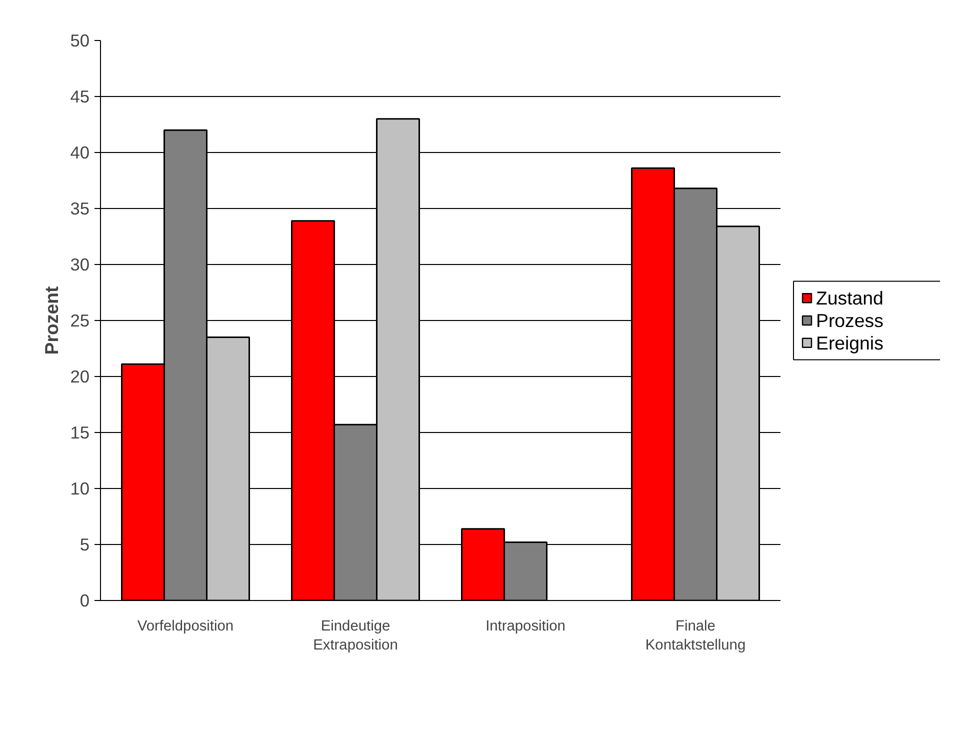 The height and width of the screenshot is (731, 978). Describe the element at coordinates (695, 636) in the screenshot. I see `x-tick-label: Finale Kontaktstellung` at that location.